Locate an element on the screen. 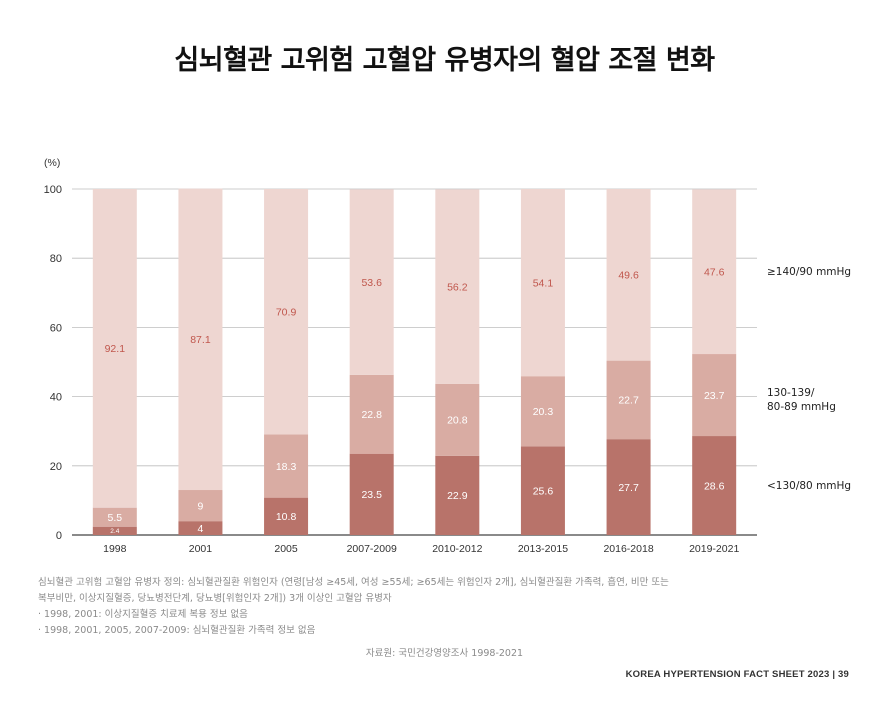 The width and height of the screenshot is (889, 705). bar-value-label: 18.3 is located at coordinates (286, 467).